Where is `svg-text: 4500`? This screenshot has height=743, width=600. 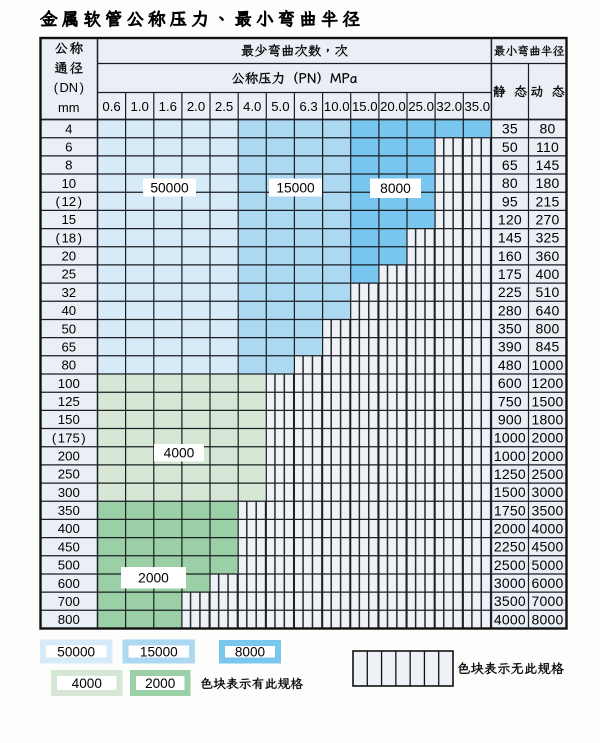 svg-text: 4500 is located at coordinates (548, 547).